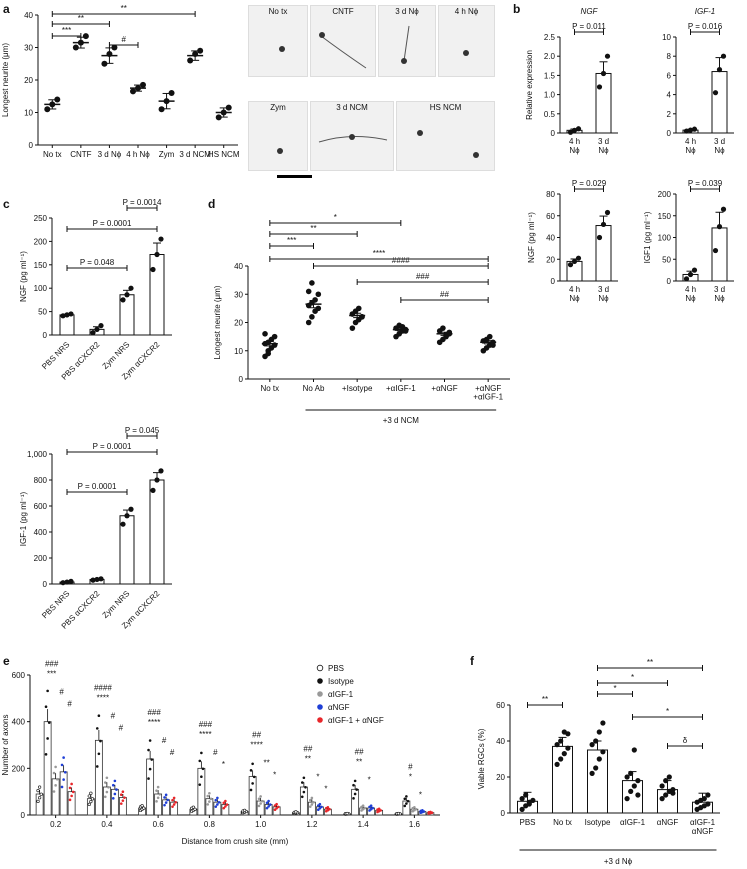  What do you see at coordinates (379, 253) in the screenshot?
I see `significance-bracket-label: ****` at bounding box center [379, 253].